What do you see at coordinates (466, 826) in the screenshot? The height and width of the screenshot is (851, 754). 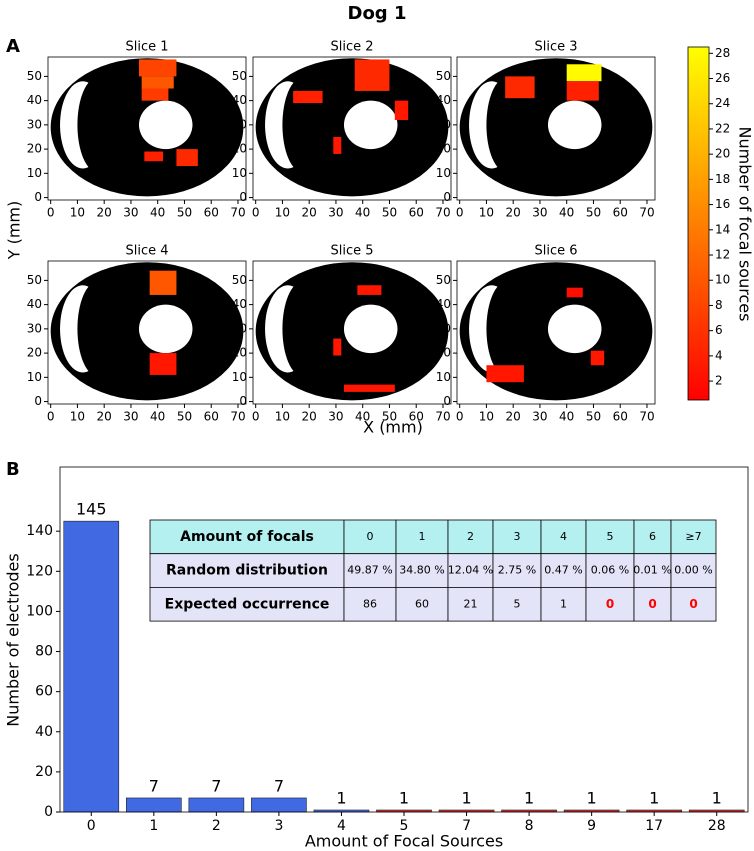 I see `x-tick-label: 7` at bounding box center [466, 826].